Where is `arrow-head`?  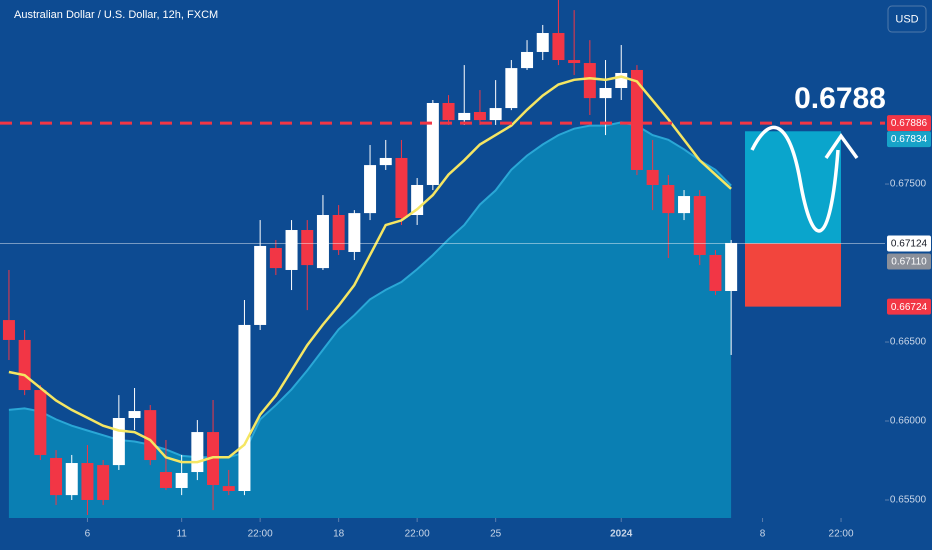
arrow-head is located at coordinates (841, 146).